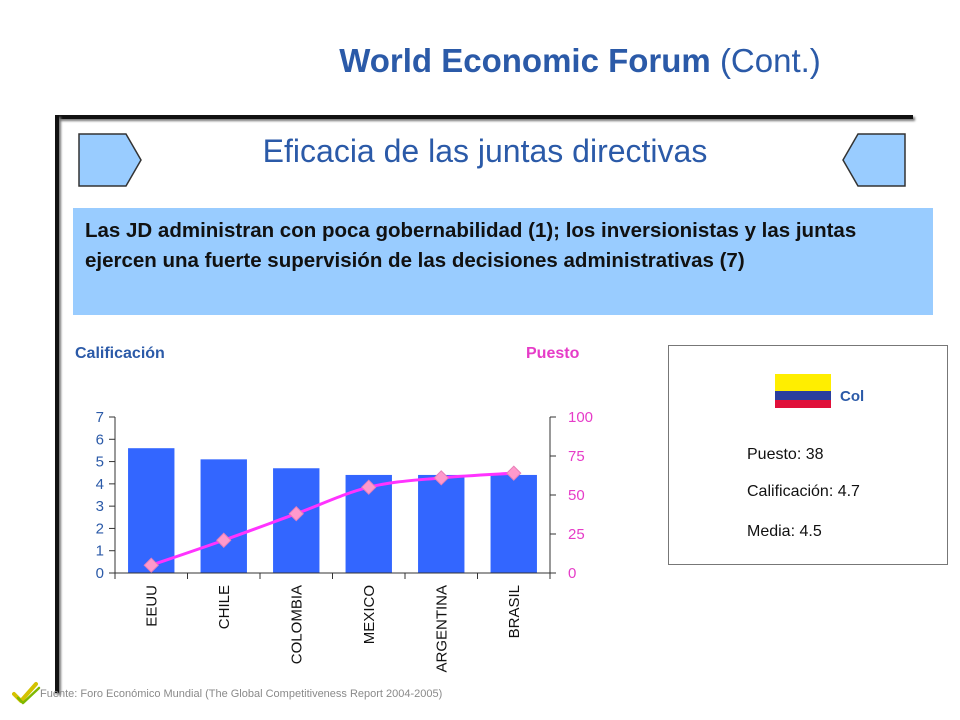  What do you see at coordinates (26, 693) in the screenshot?
I see `logo-icon` at bounding box center [26, 693].